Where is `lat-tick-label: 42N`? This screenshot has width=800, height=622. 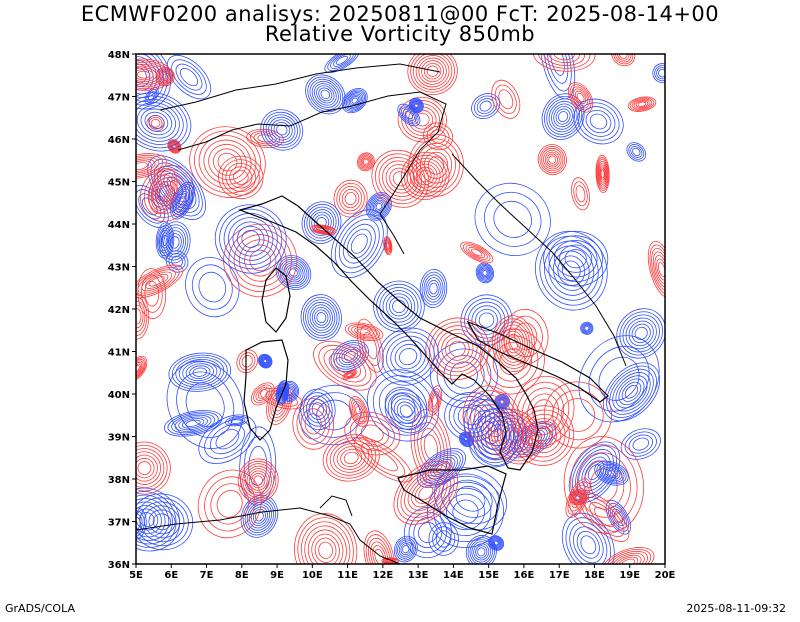
lat-tick-label: 42N is located at coordinates (119, 310).